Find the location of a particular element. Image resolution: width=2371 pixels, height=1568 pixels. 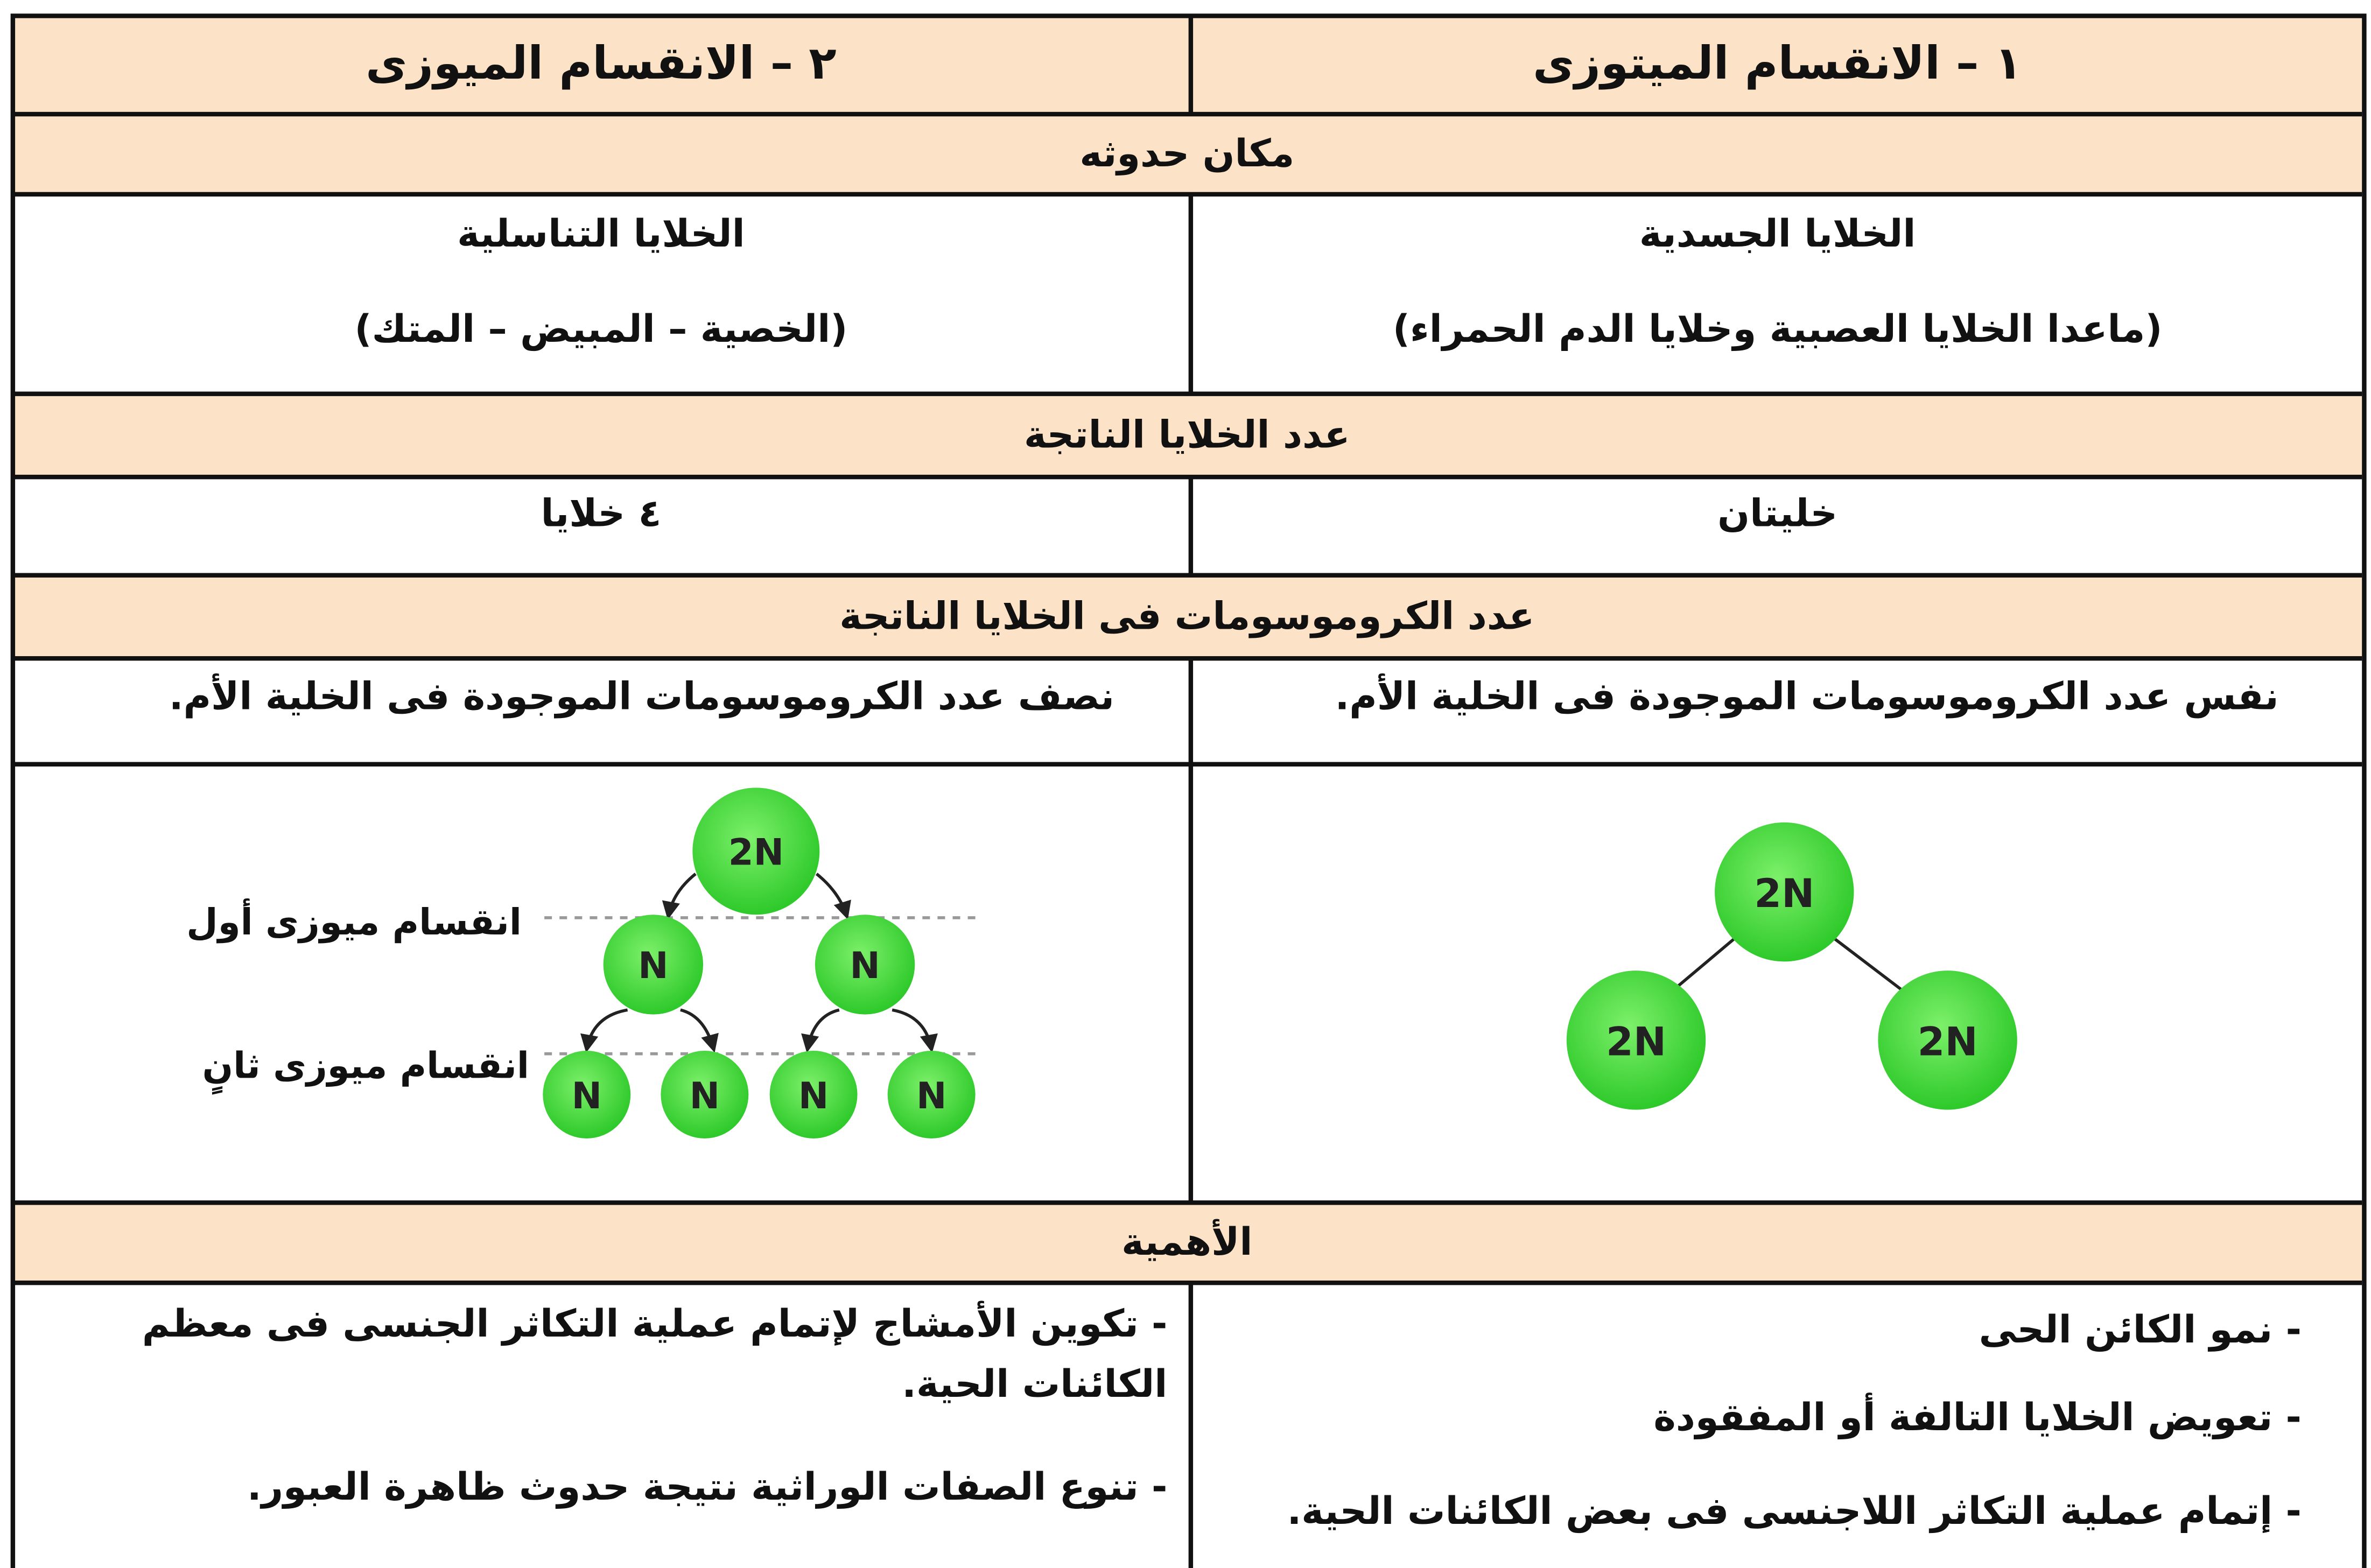

header-band is located at coordinates (1187, 64).